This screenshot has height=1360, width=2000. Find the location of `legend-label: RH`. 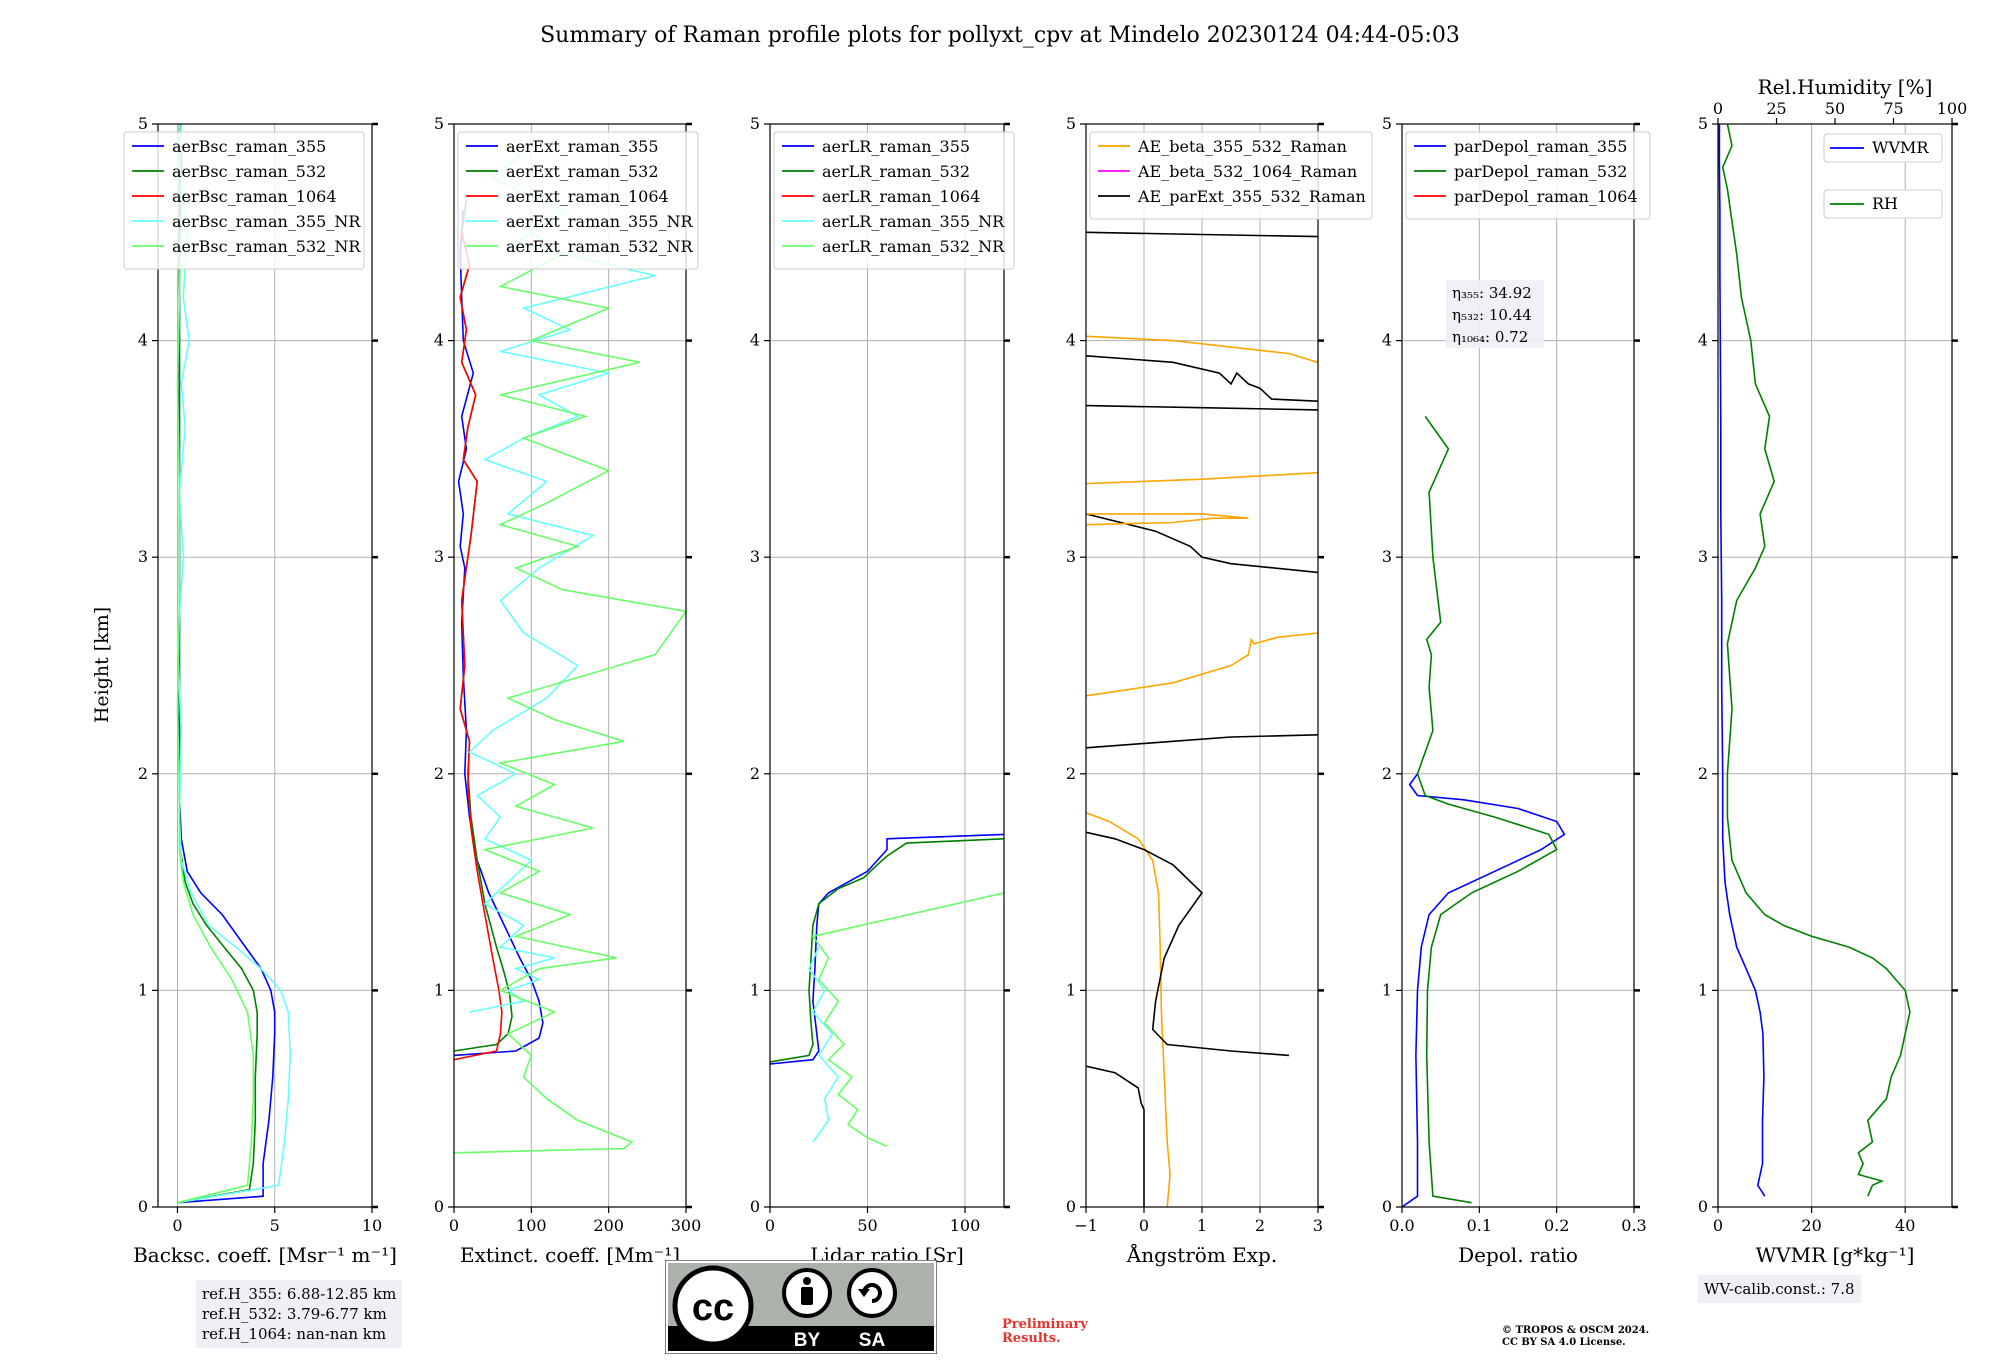

legend-label: RH is located at coordinates (1885, 203).